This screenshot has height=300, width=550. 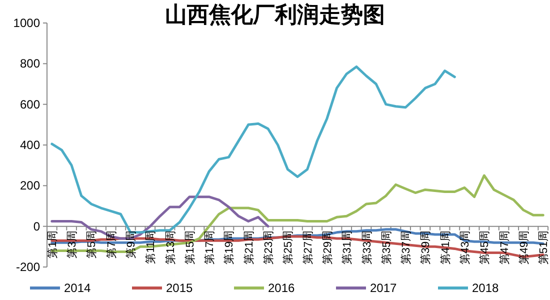 I want to click on x-tick-label: 第41周, so click(x=446, y=247).